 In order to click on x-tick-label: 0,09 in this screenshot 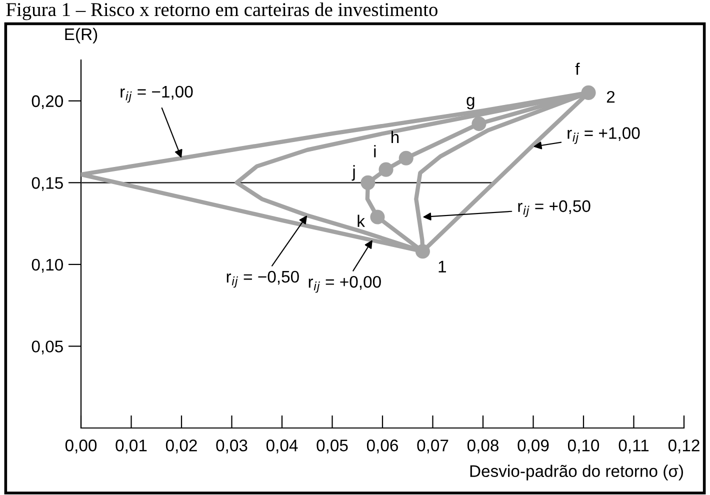, I will do `click(533, 447)`.